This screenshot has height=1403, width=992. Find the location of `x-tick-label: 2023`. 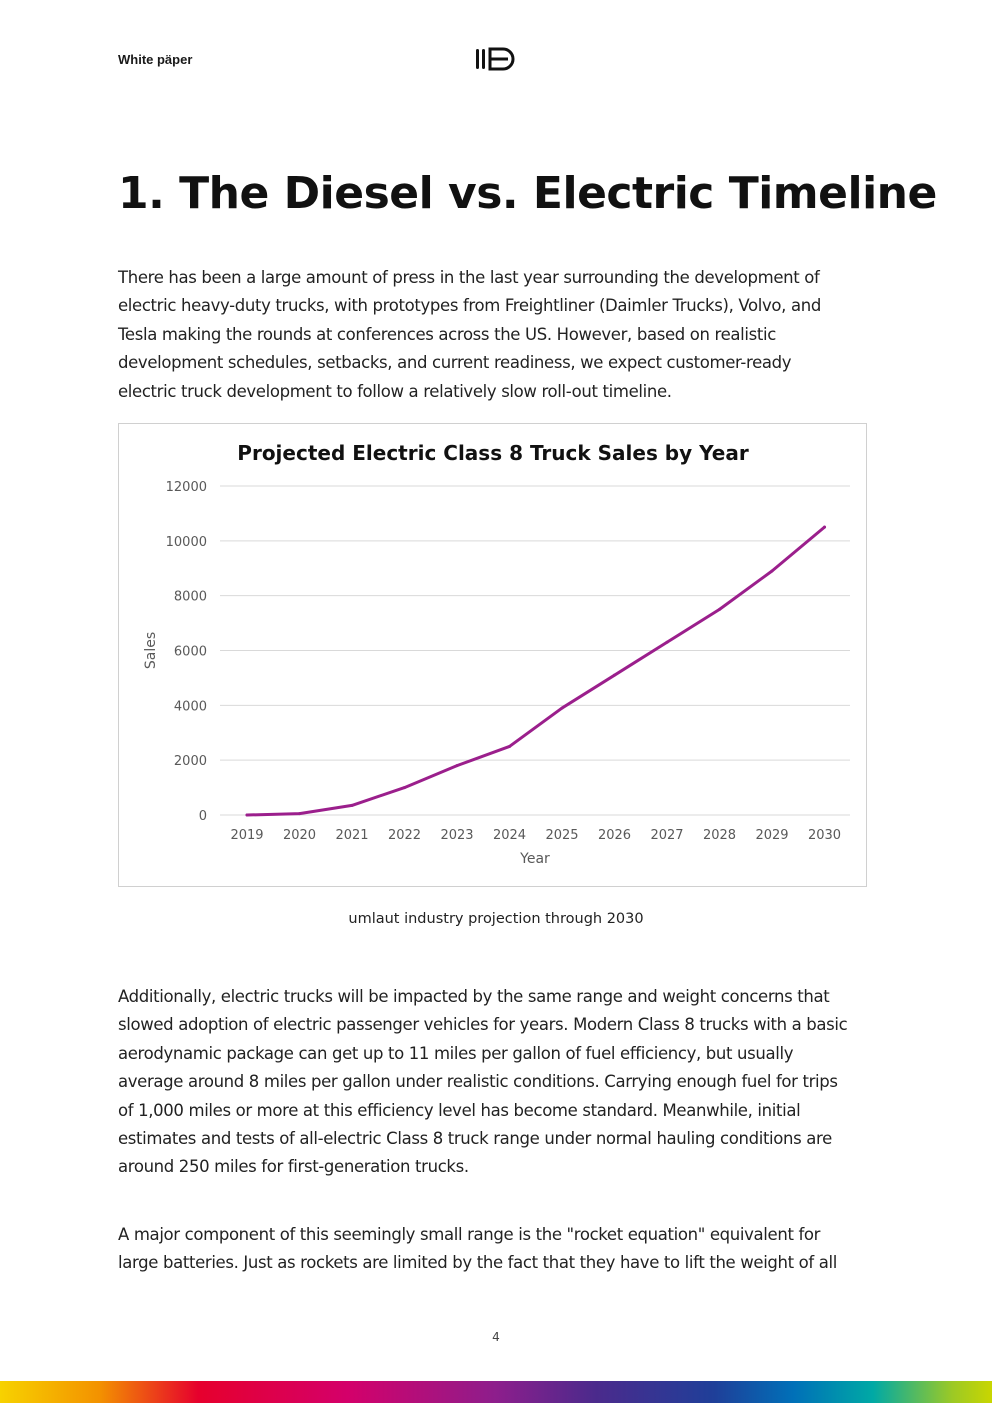

x-tick-label: 2023 is located at coordinates (456, 835).